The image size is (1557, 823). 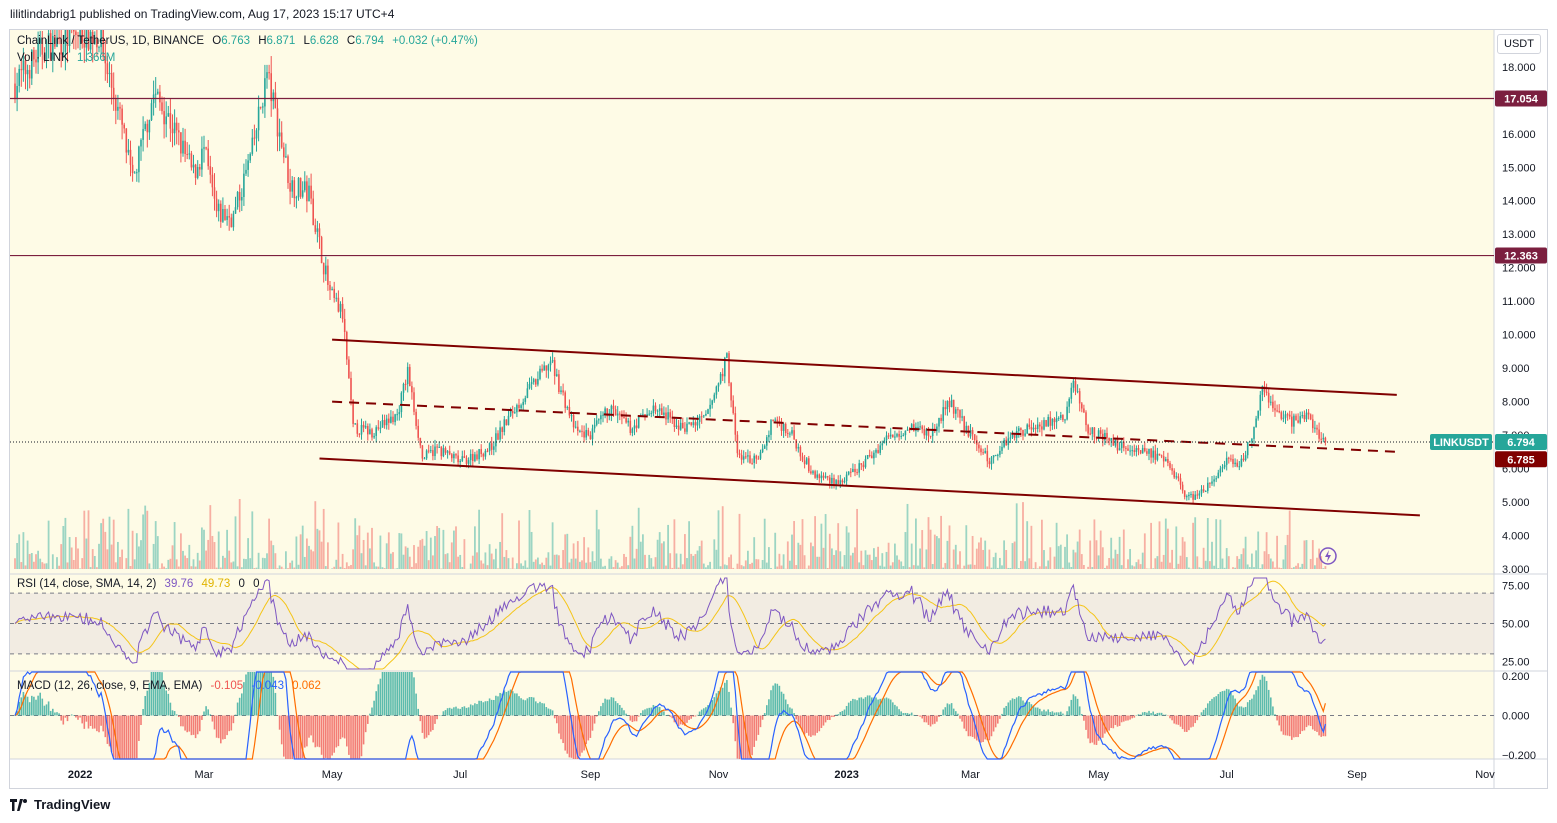 I want to click on currency-unit-button: USDT, so click(x=1519, y=44).